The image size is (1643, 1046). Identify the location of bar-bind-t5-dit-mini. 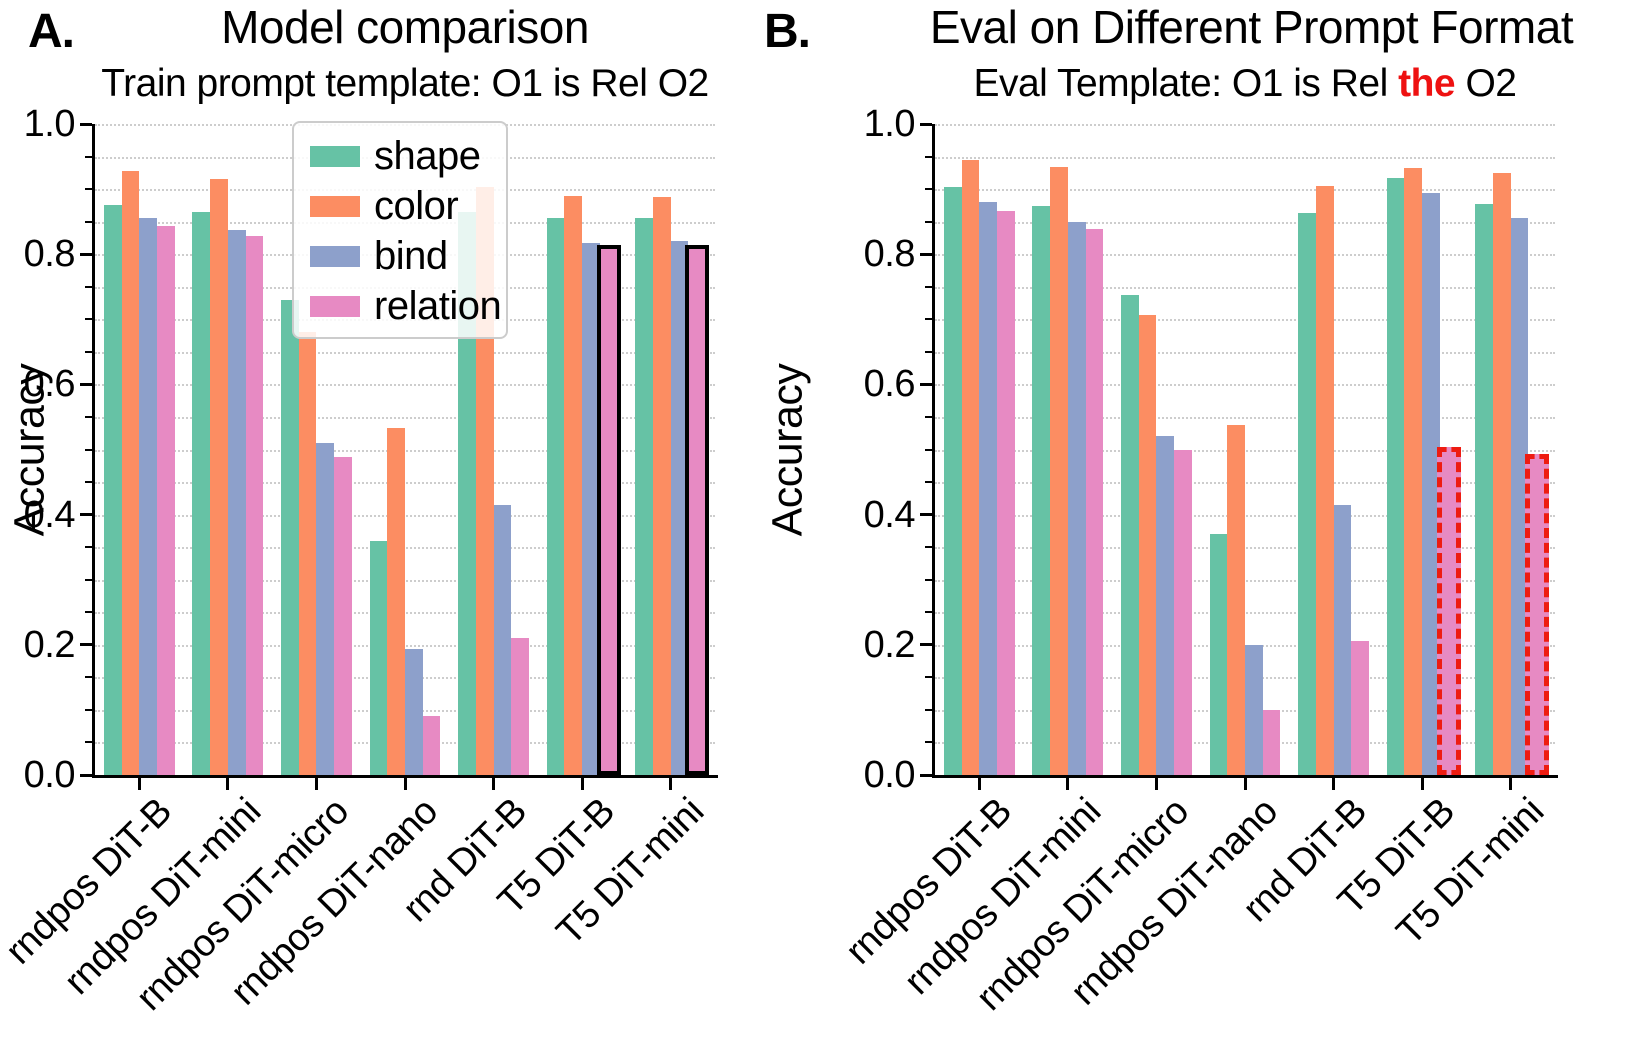
(1519, 496).